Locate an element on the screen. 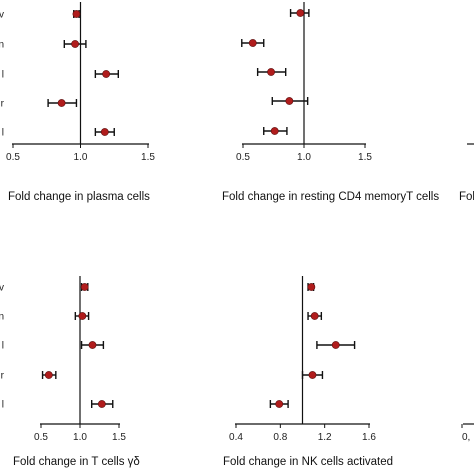 The height and width of the screenshot is (474, 474). x-tick-label: 1.2 is located at coordinates (325, 437).